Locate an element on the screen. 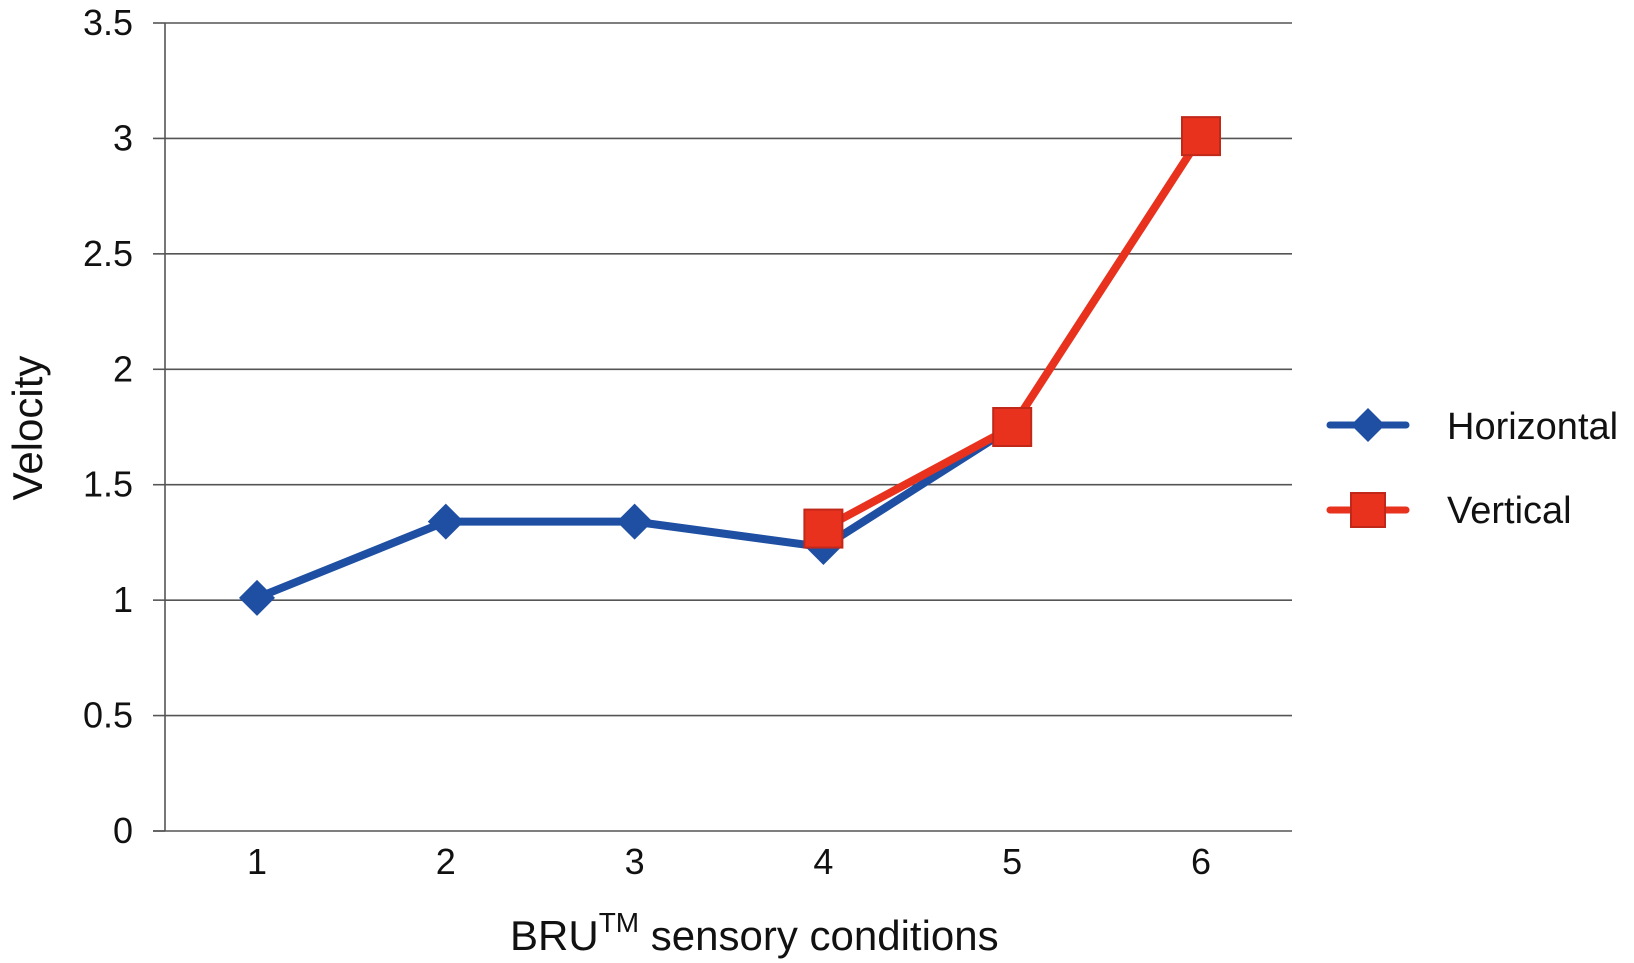 The image size is (1634, 963). legend-marker-horizontal is located at coordinates (1368, 425).